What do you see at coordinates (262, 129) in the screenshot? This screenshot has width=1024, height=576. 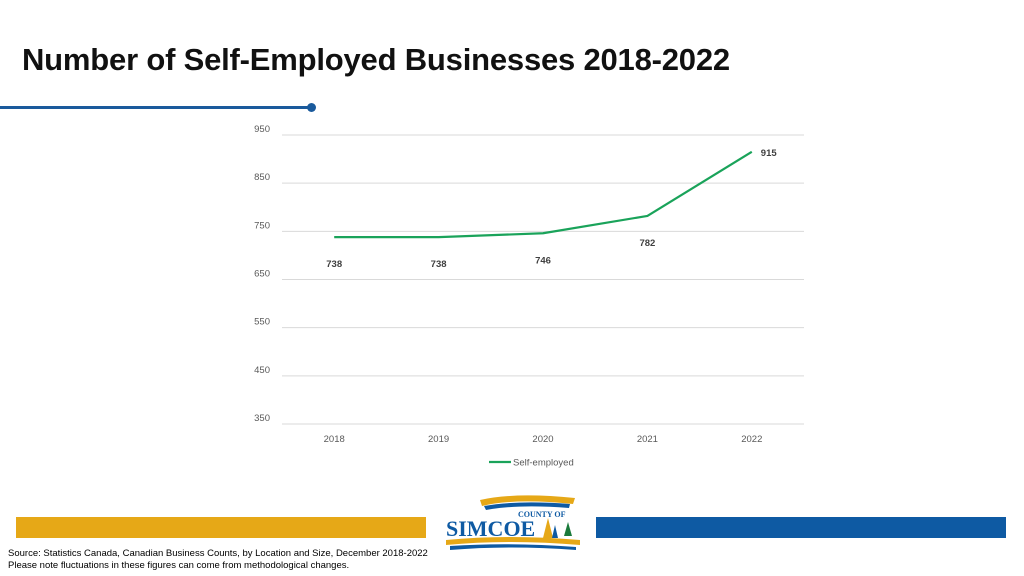 I see `y-tick-label: 950` at bounding box center [262, 129].